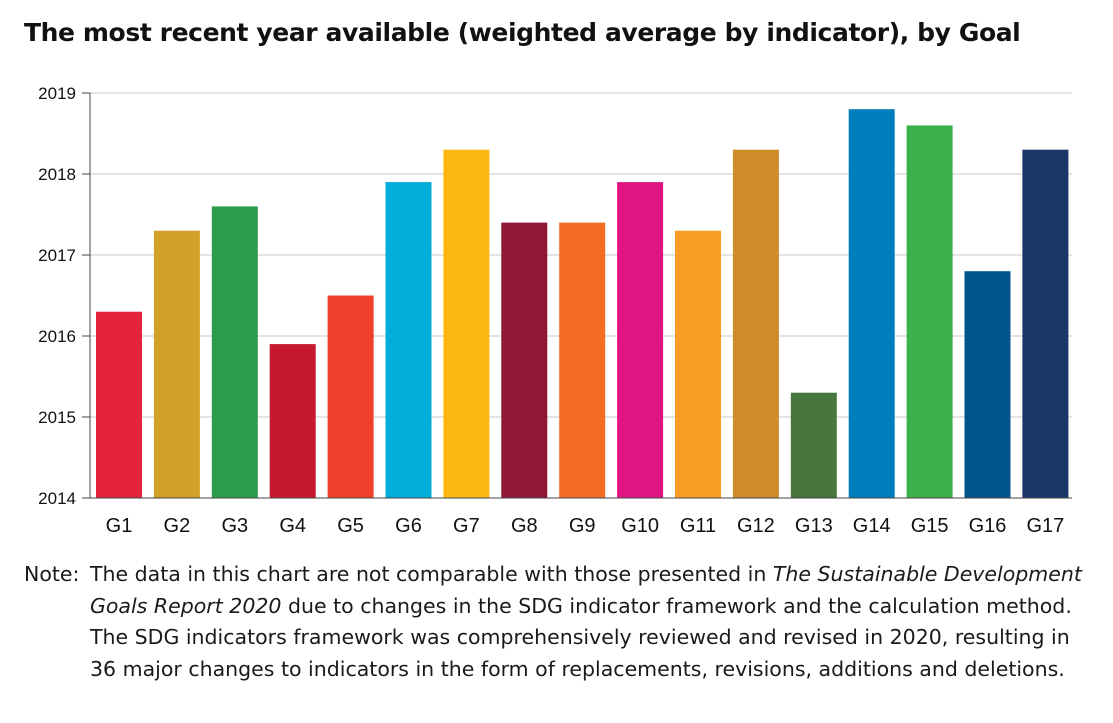 The width and height of the screenshot is (1113, 723). Describe the element at coordinates (234, 352) in the screenshot. I see `bar-g3` at that location.